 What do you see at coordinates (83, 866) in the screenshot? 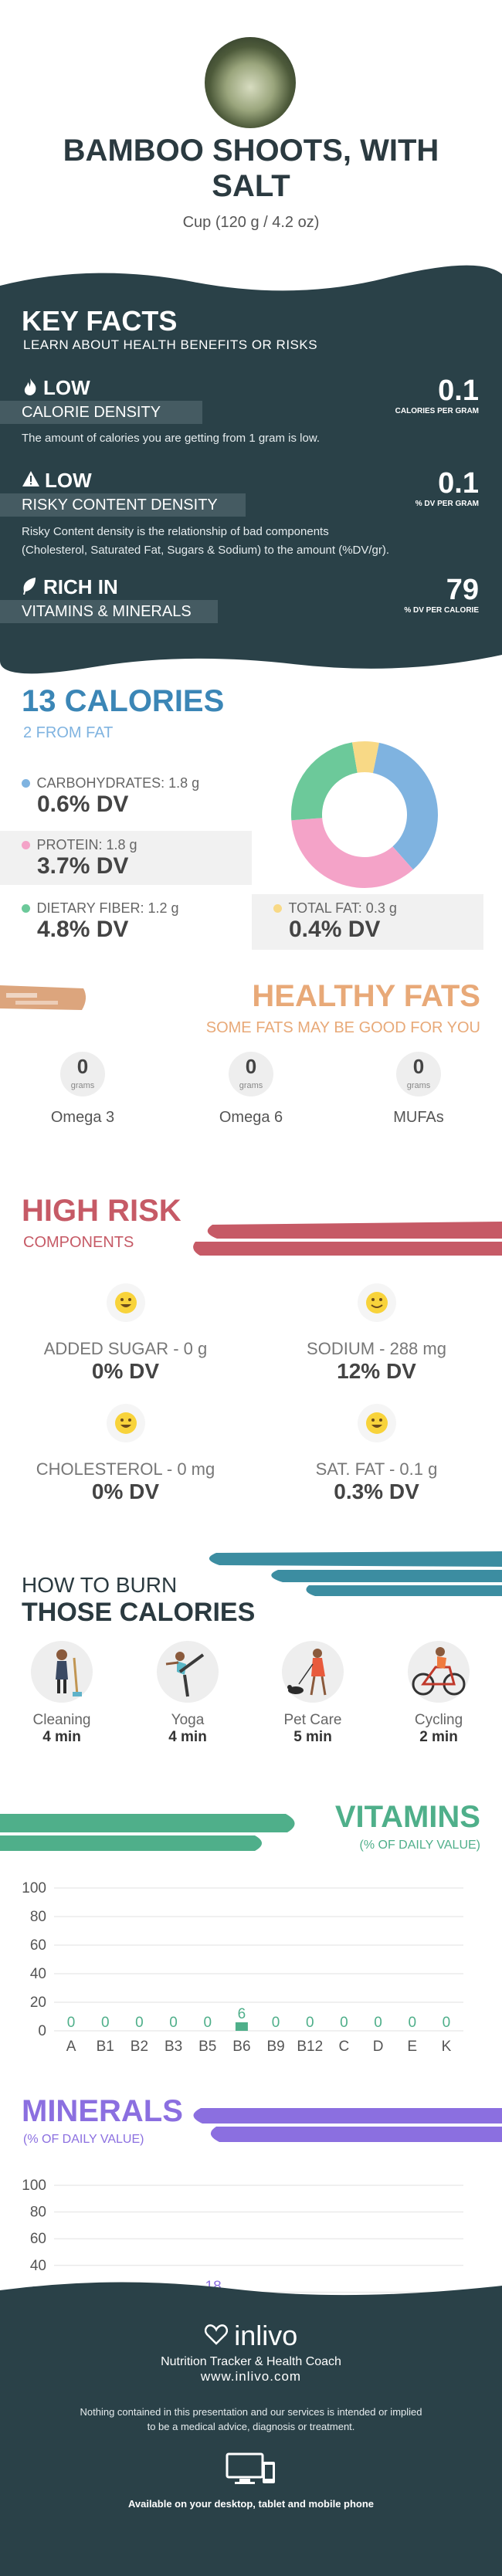
I see `protein-dv: 3.7% DV` at bounding box center [83, 866].